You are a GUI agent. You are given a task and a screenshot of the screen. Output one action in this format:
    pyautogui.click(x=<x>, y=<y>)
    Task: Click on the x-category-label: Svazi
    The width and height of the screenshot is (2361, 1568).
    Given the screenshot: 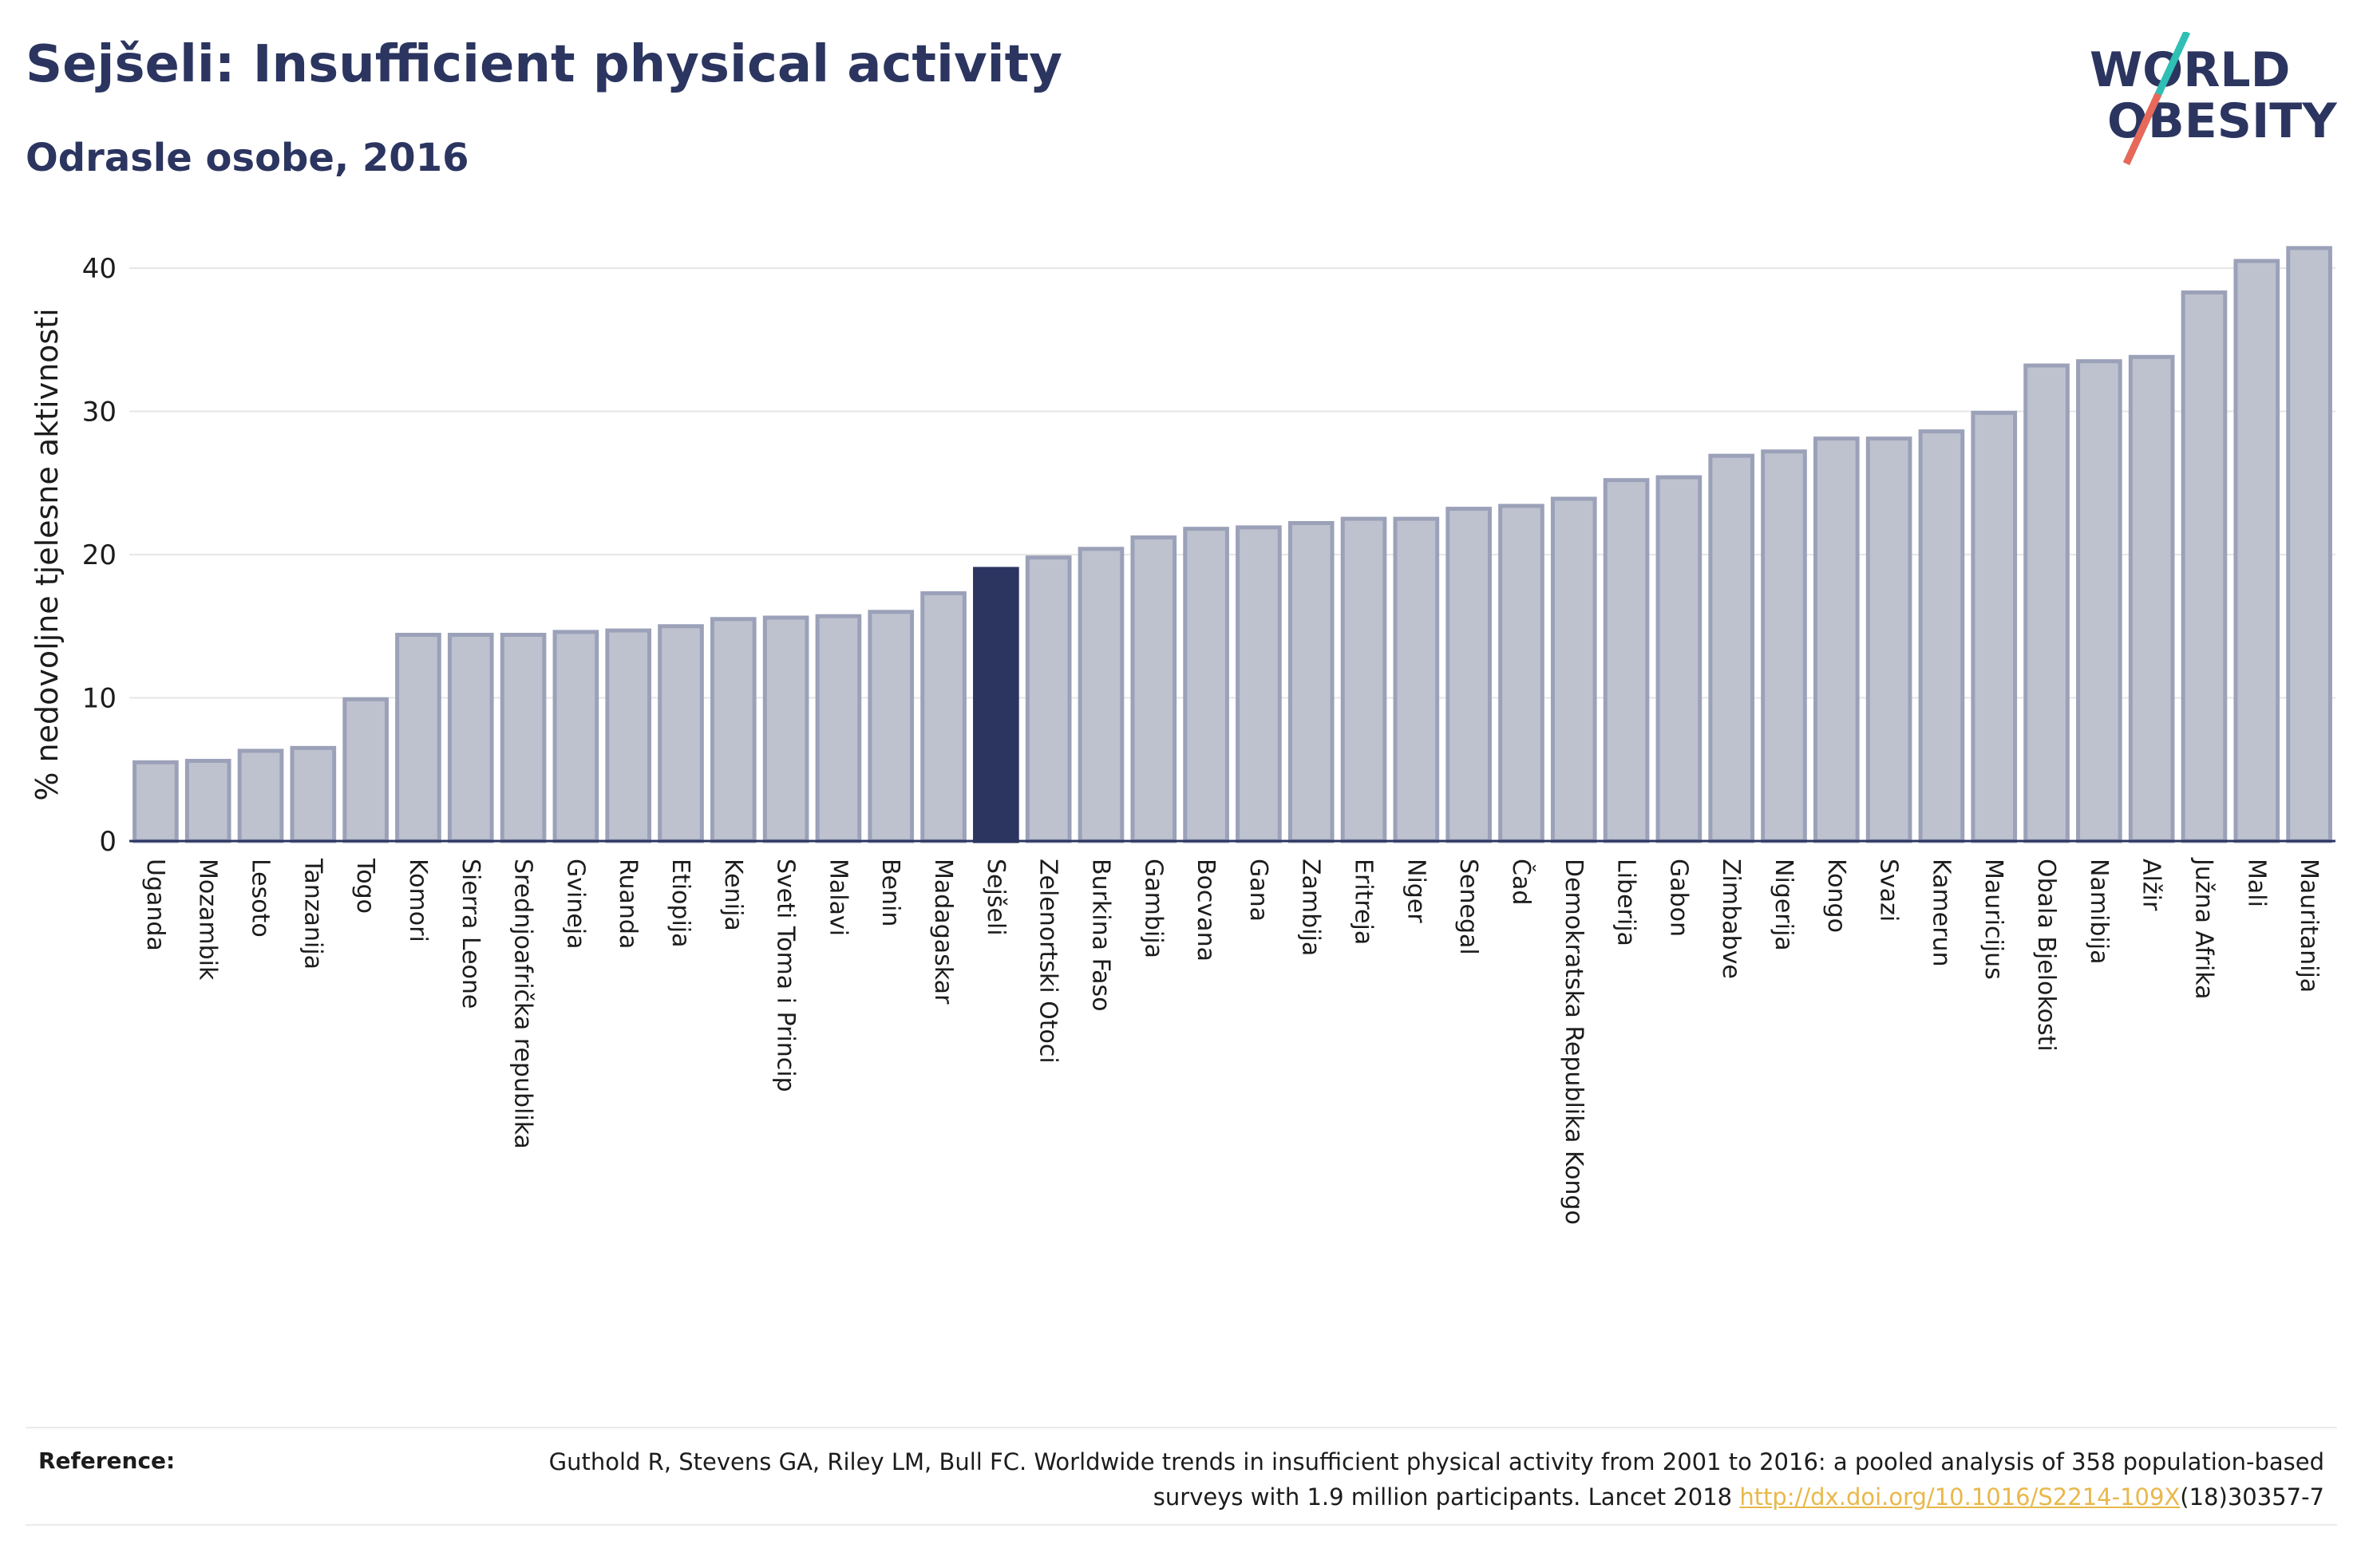 What is the action you would take?
    pyautogui.click(x=1889, y=890)
    